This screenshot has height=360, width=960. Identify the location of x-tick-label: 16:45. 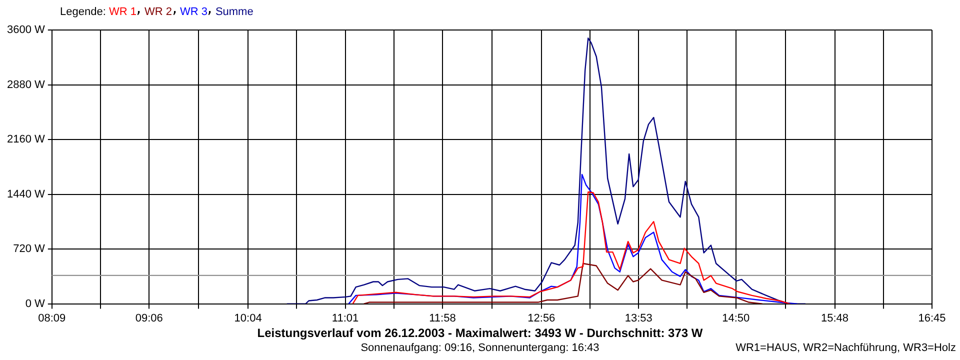
(932, 318).